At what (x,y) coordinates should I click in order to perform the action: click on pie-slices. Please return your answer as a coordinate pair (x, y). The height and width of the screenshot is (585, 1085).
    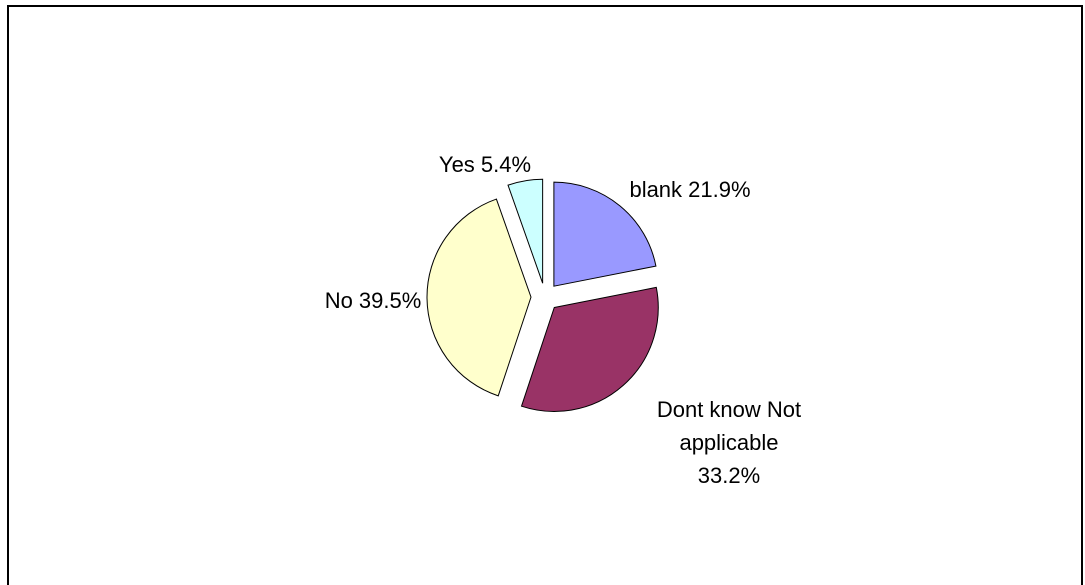
    Looking at the image, I should click on (542, 295).